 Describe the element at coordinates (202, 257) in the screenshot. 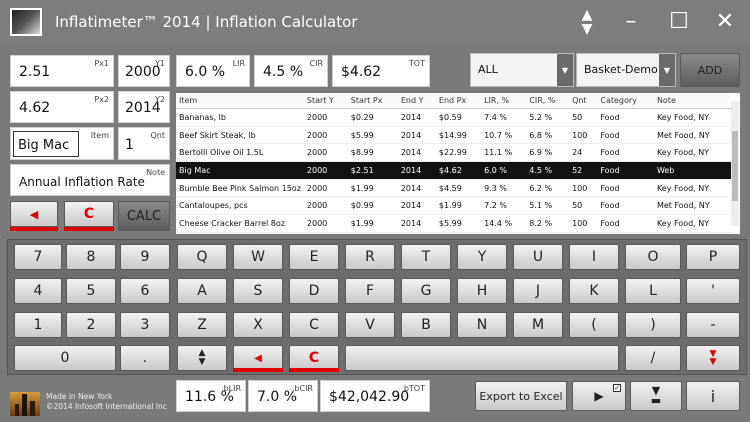

I see `key-q: Q` at that location.